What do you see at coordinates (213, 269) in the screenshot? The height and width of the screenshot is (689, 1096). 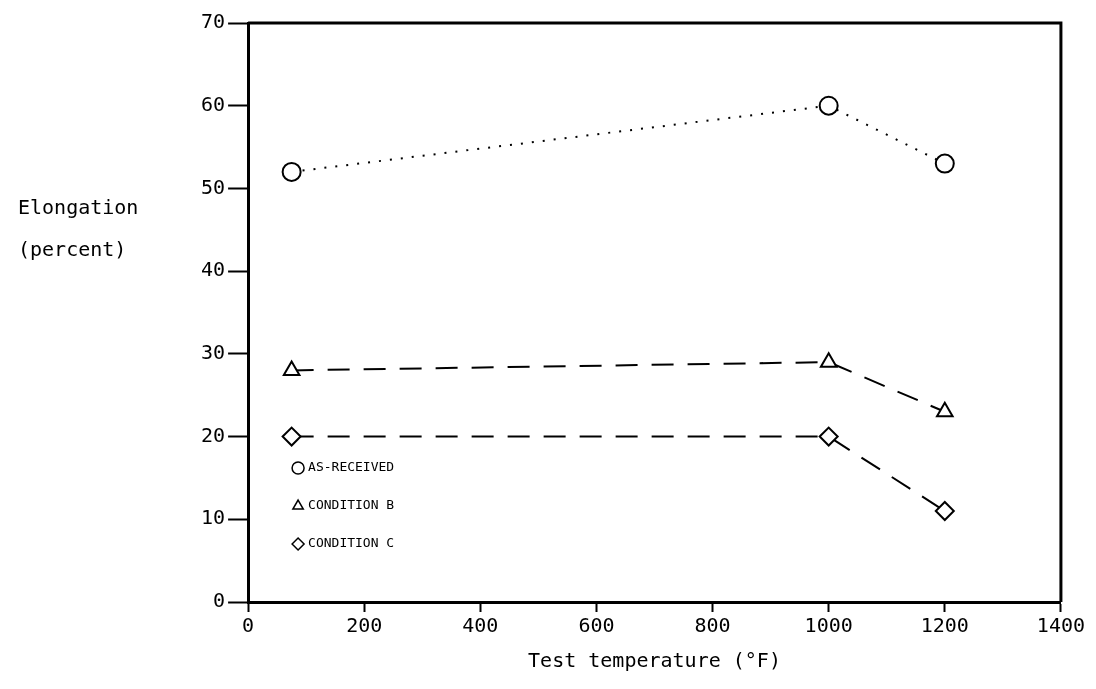 I see `y-tick-label: 40` at bounding box center [213, 269].